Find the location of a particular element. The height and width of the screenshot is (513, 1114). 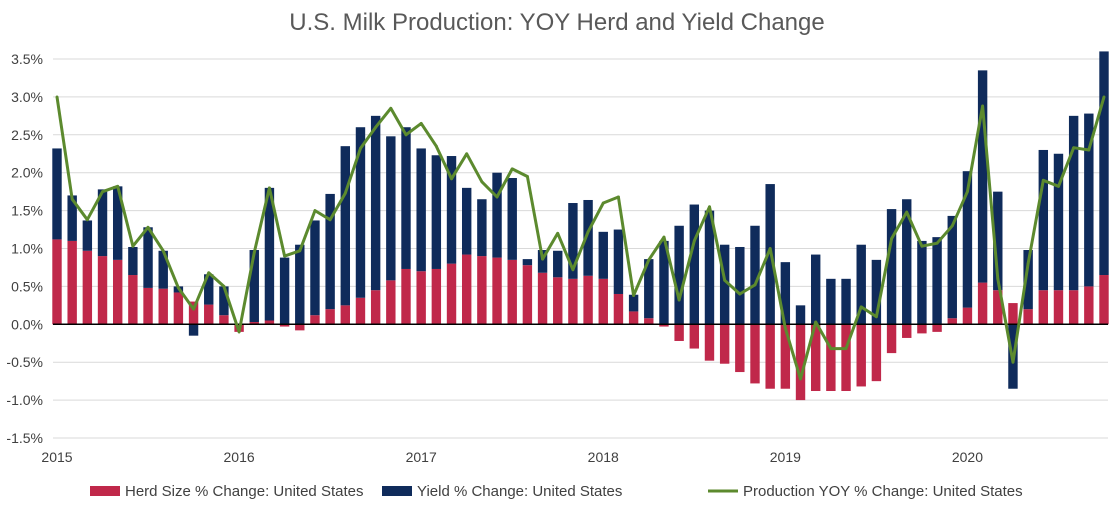

x-tick-label: 2020 is located at coordinates (967, 457).